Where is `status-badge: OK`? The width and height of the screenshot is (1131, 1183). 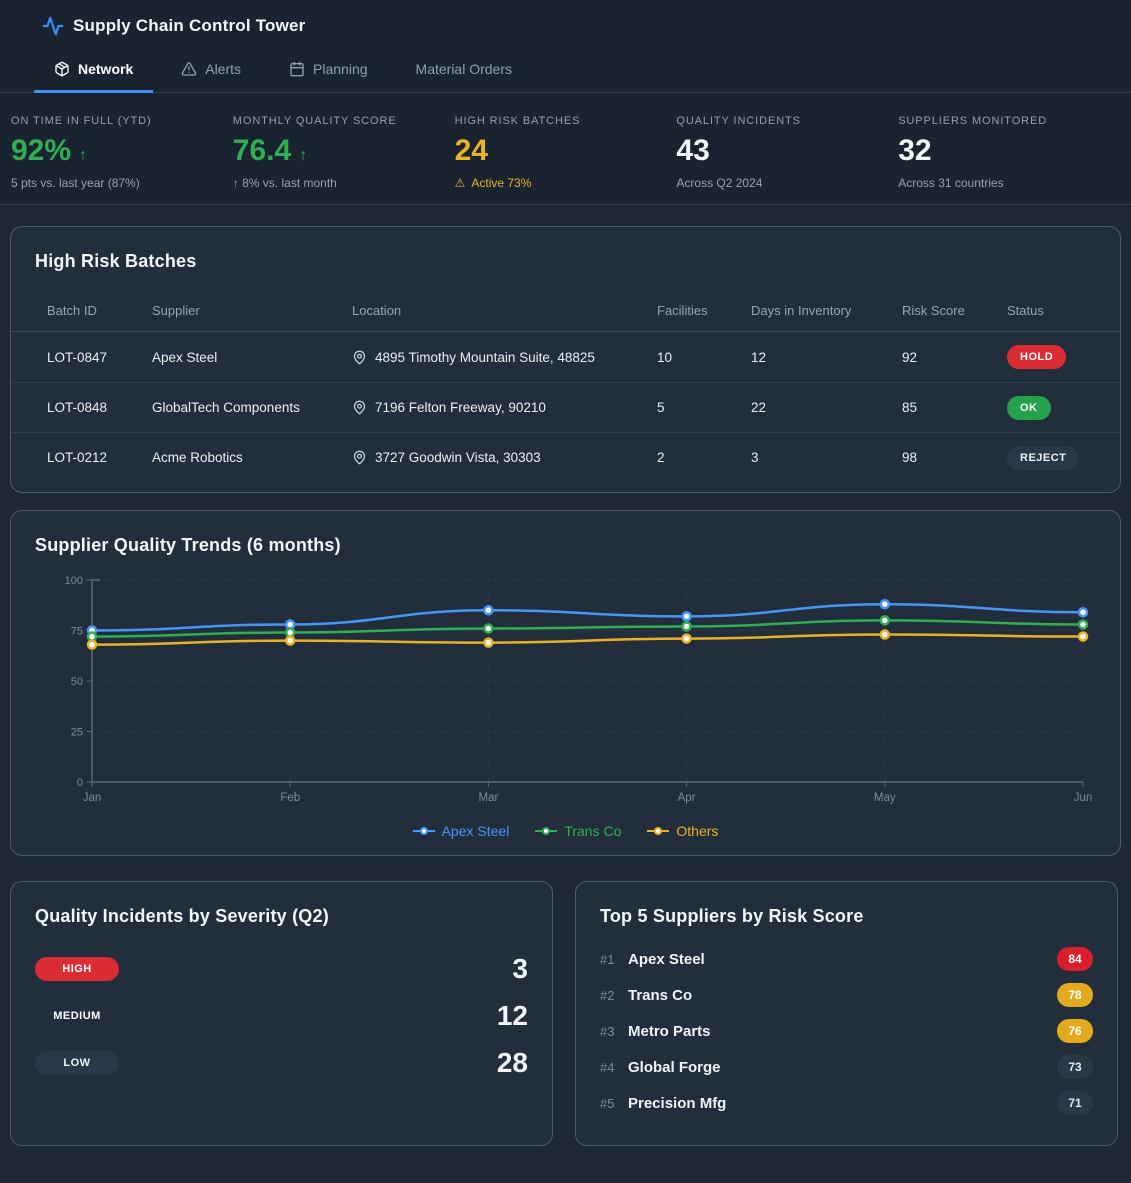 status-badge: OK is located at coordinates (1029, 407).